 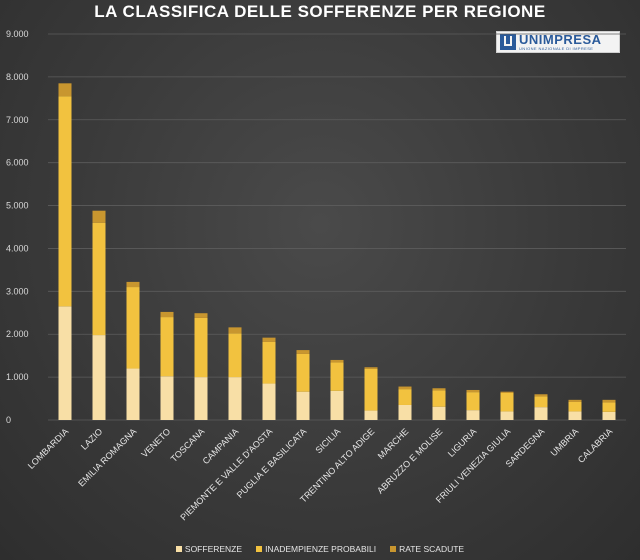 I want to click on legend-label: INADEMPIENZE PROBABILI, so click(x=321, y=549).